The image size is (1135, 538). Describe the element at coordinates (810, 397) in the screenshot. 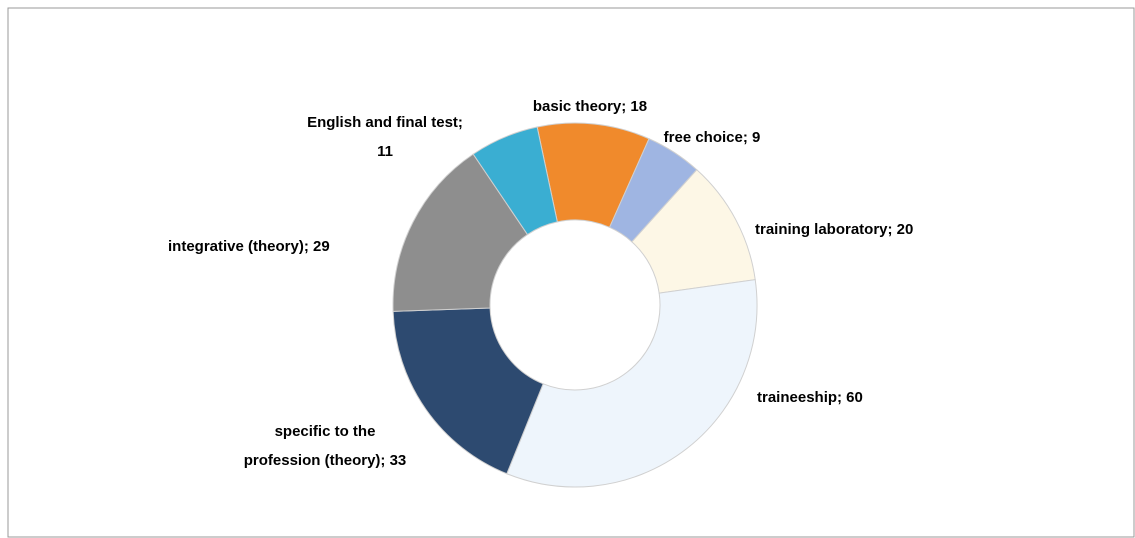

I see `data-label: traineeship; 60` at that location.